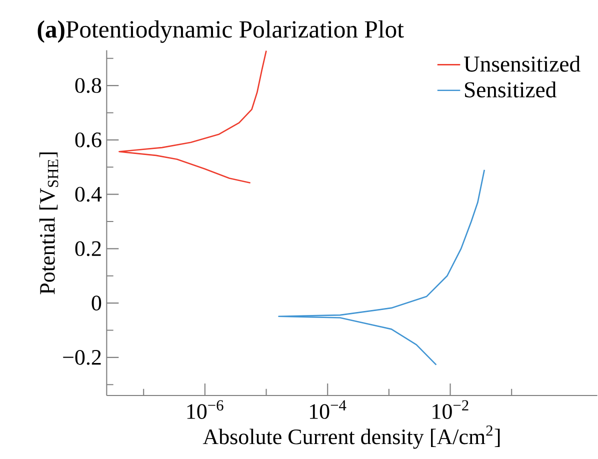 This screenshot has height=459, width=598. Describe the element at coordinates (88, 194) in the screenshot. I see `y-tick-label: 0.4` at that location.